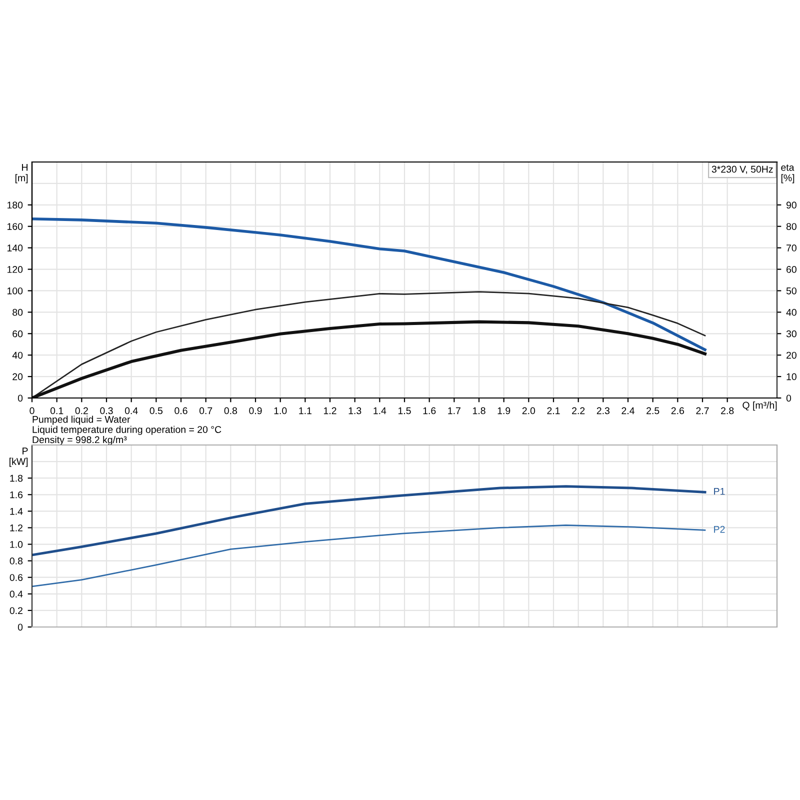  What do you see at coordinates (791, 376) in the screenshot?
I see `y2-tick-label: 10` at bounding box center [791, 376].